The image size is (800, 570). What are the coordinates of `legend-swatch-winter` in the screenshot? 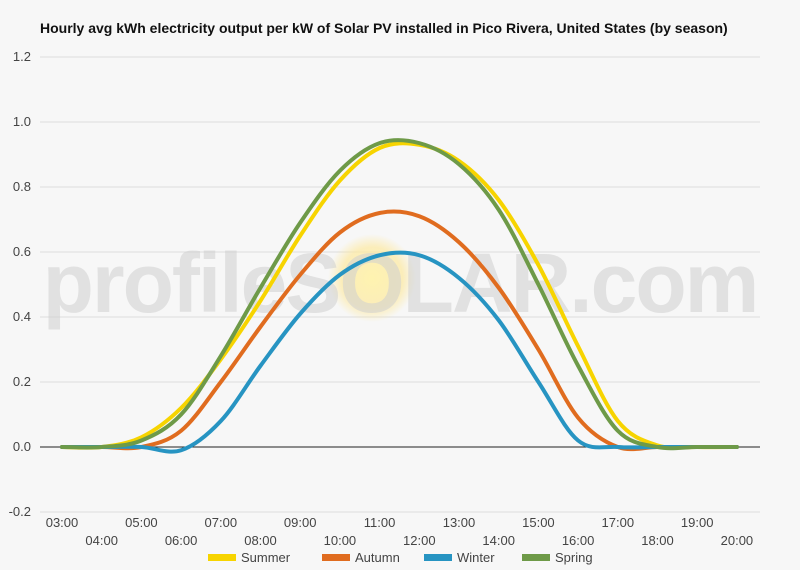 It's located at (438, 557).